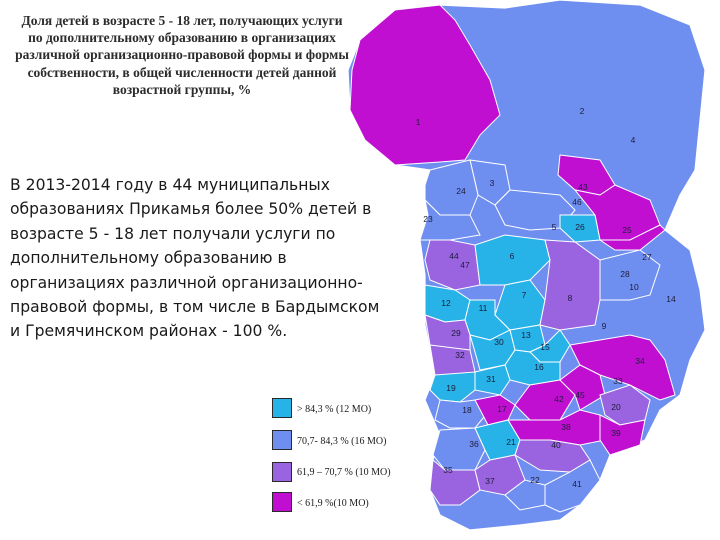  Describe the element at coordinates (461, 191) in the screenshot. I see `region-label: 24` at that location.